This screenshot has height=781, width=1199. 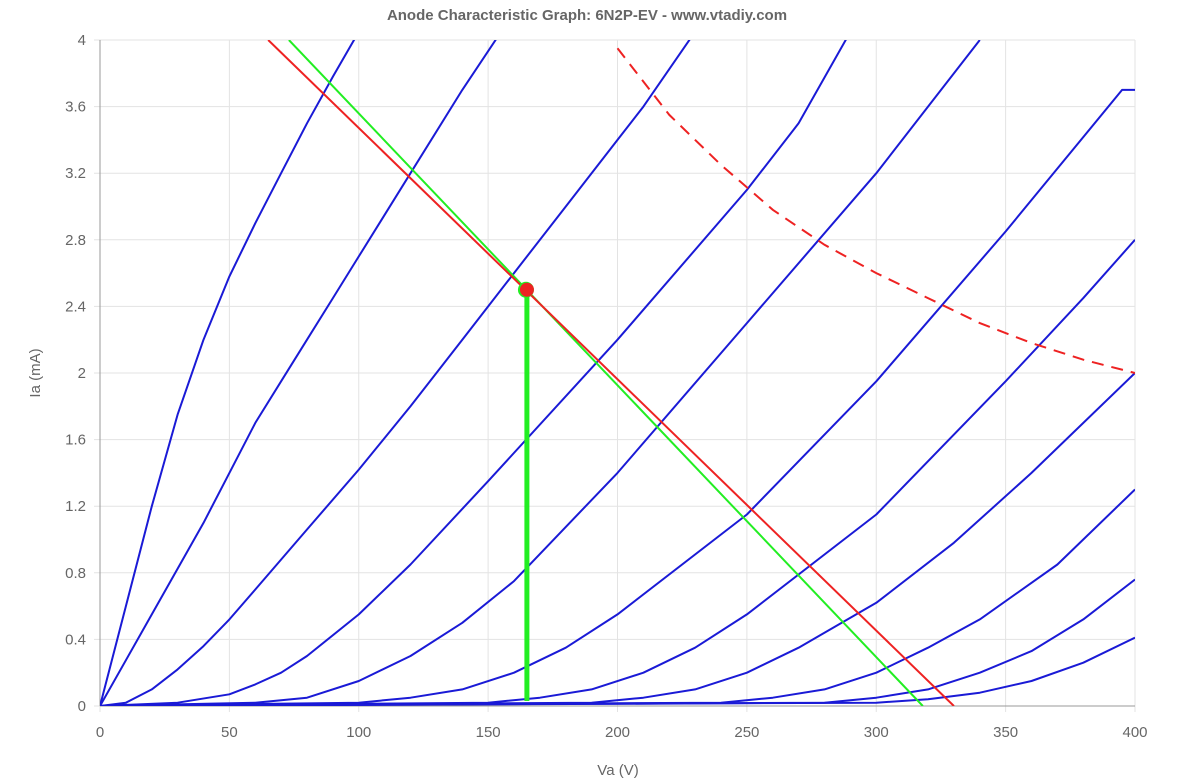 I want to click on x-tick-label: 250, so click(x=746, y=732).